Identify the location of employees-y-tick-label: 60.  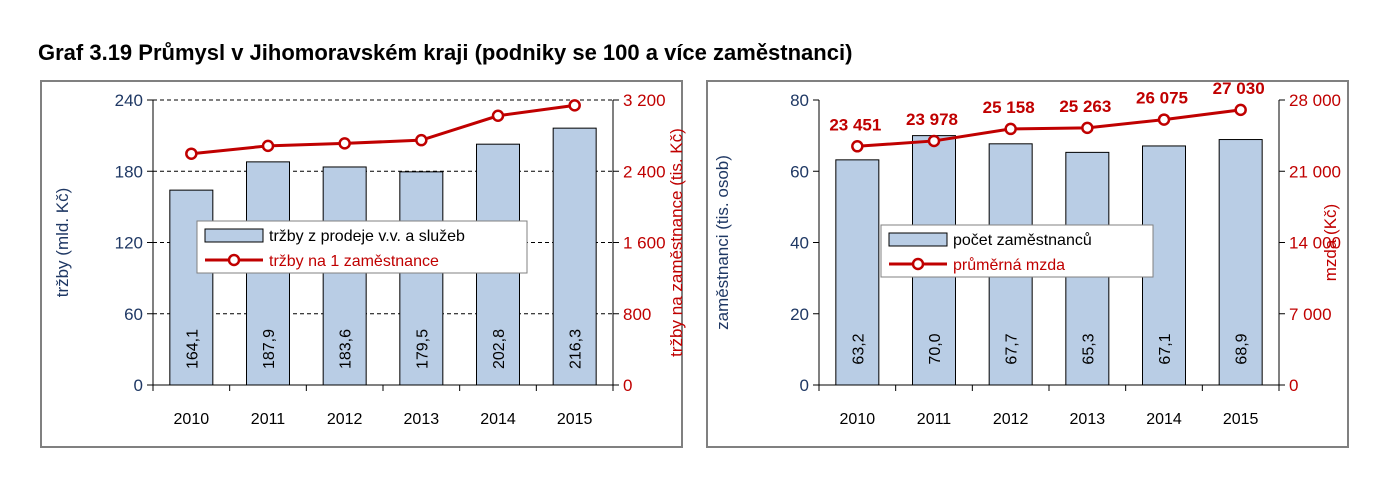
(799, 171).